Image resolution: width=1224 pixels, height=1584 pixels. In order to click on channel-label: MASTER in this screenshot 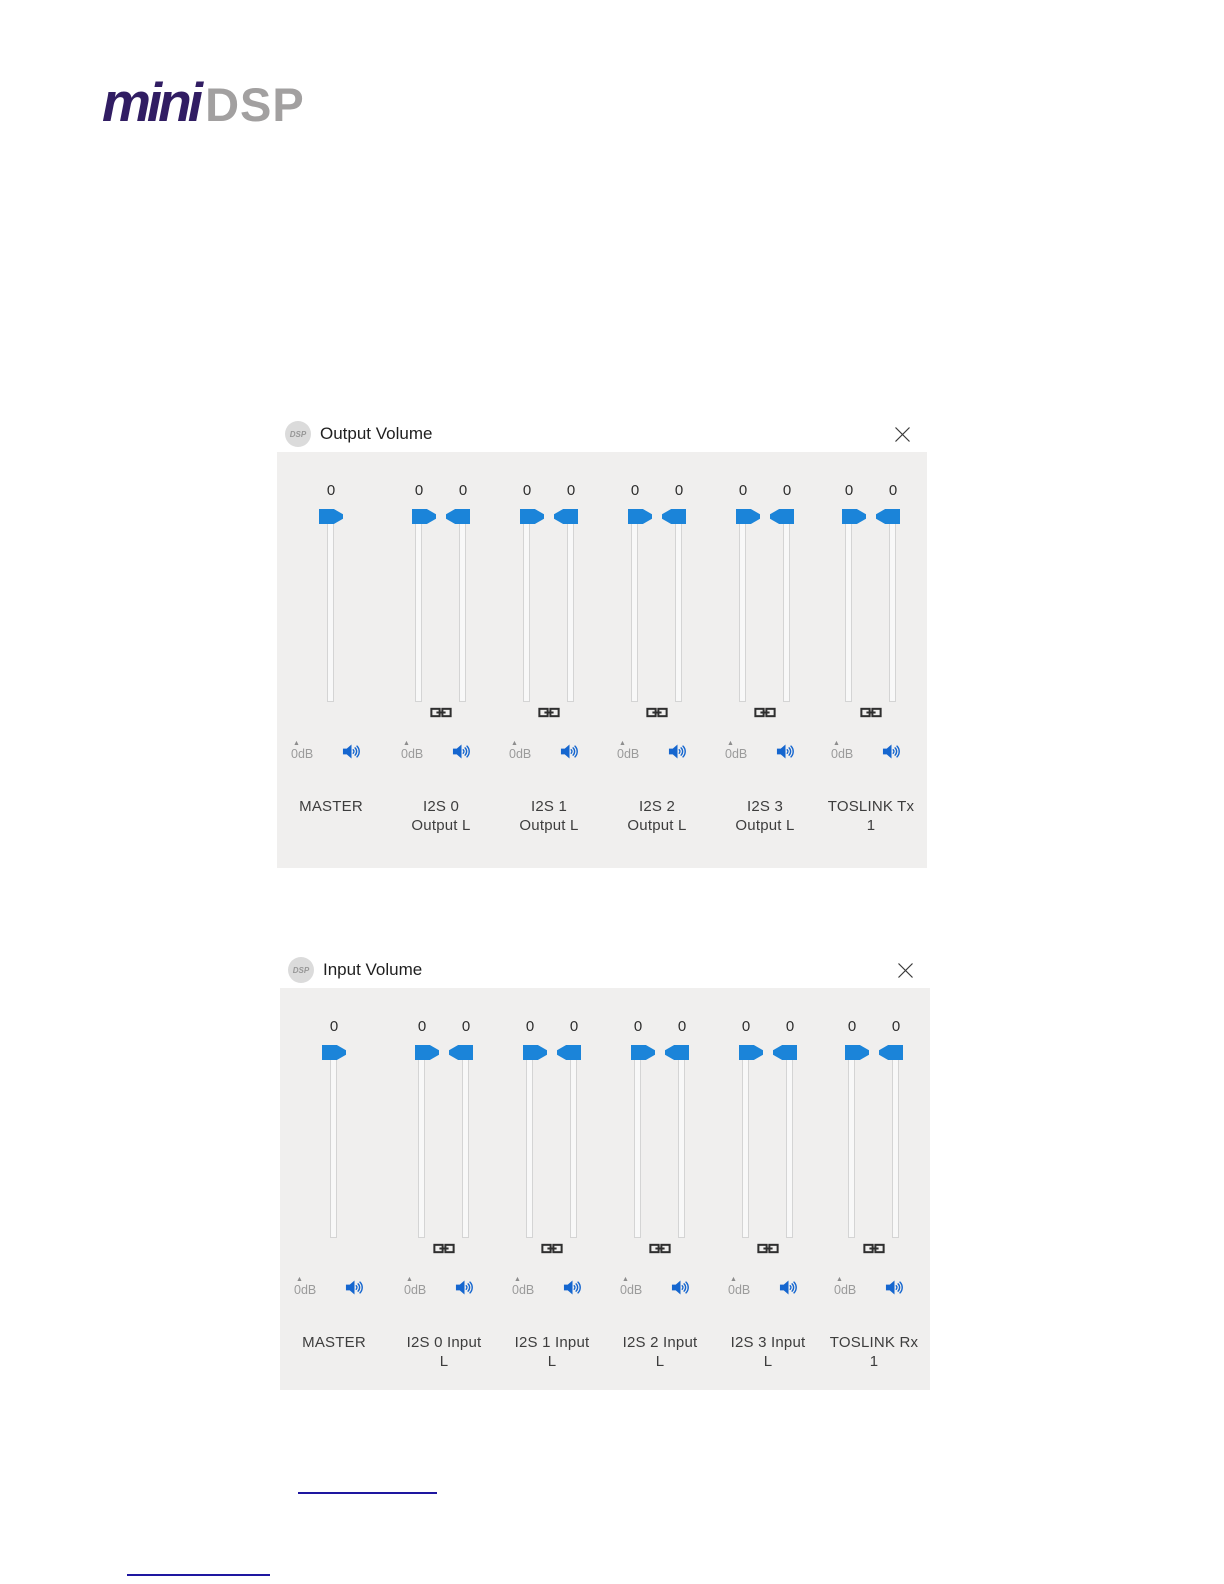, I will do `click(331, 806)`.